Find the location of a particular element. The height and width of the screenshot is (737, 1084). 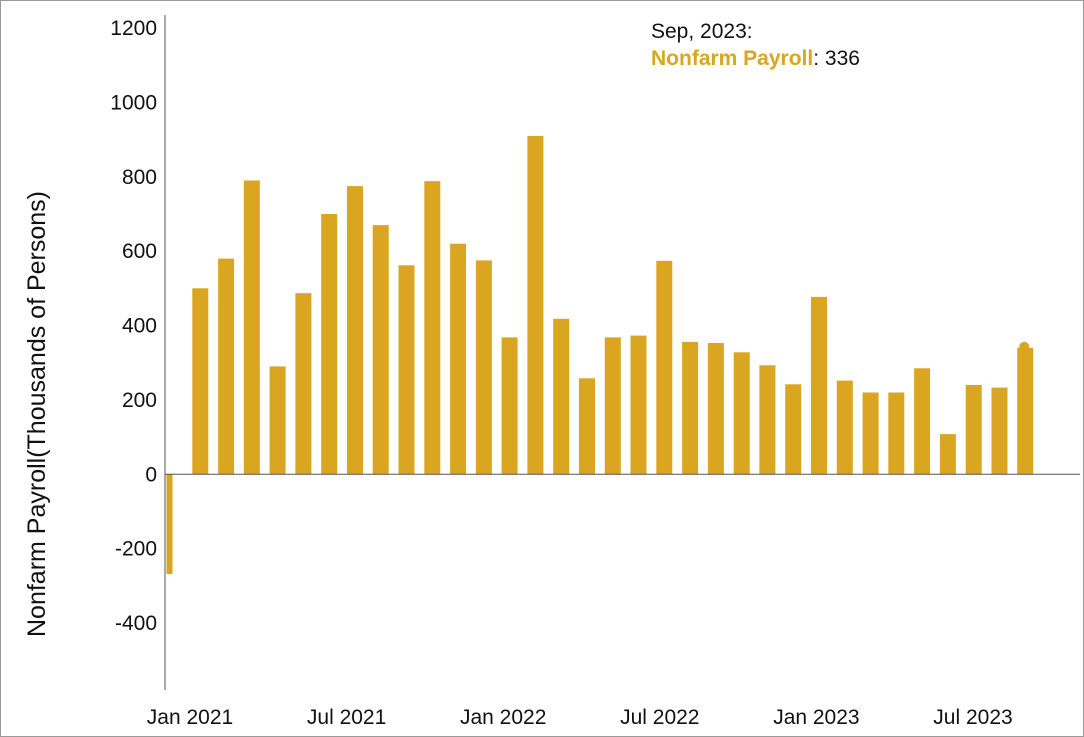

y-tick-label: 1200 is located at coordinates (133, 28).